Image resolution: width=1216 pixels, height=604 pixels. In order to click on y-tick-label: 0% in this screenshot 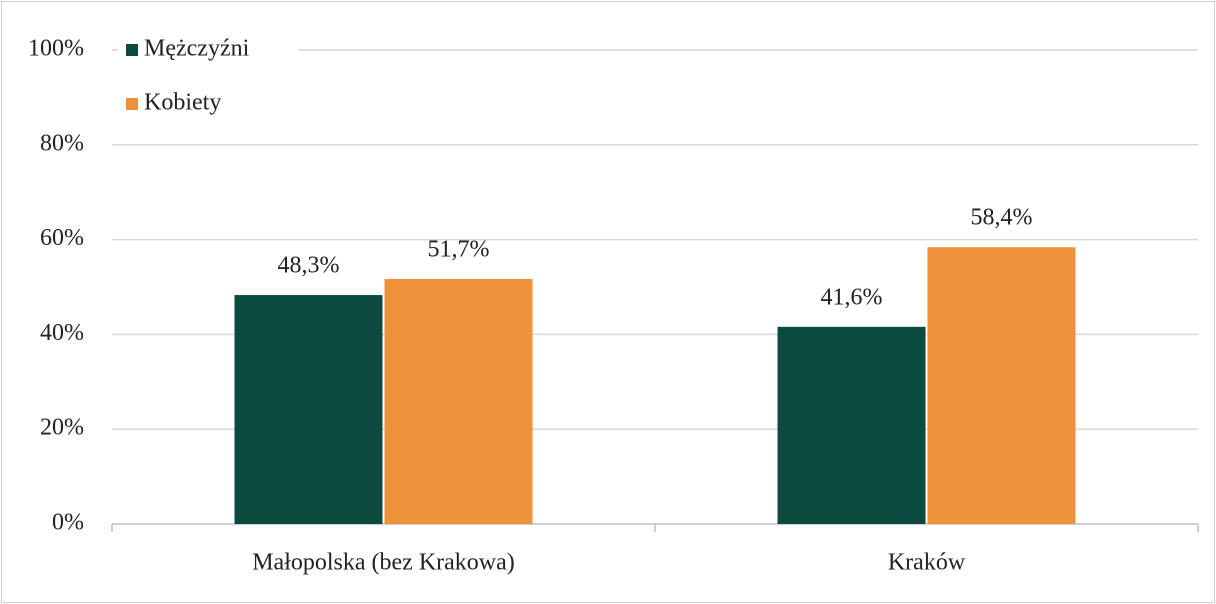, I will do `click(68, 523)`.